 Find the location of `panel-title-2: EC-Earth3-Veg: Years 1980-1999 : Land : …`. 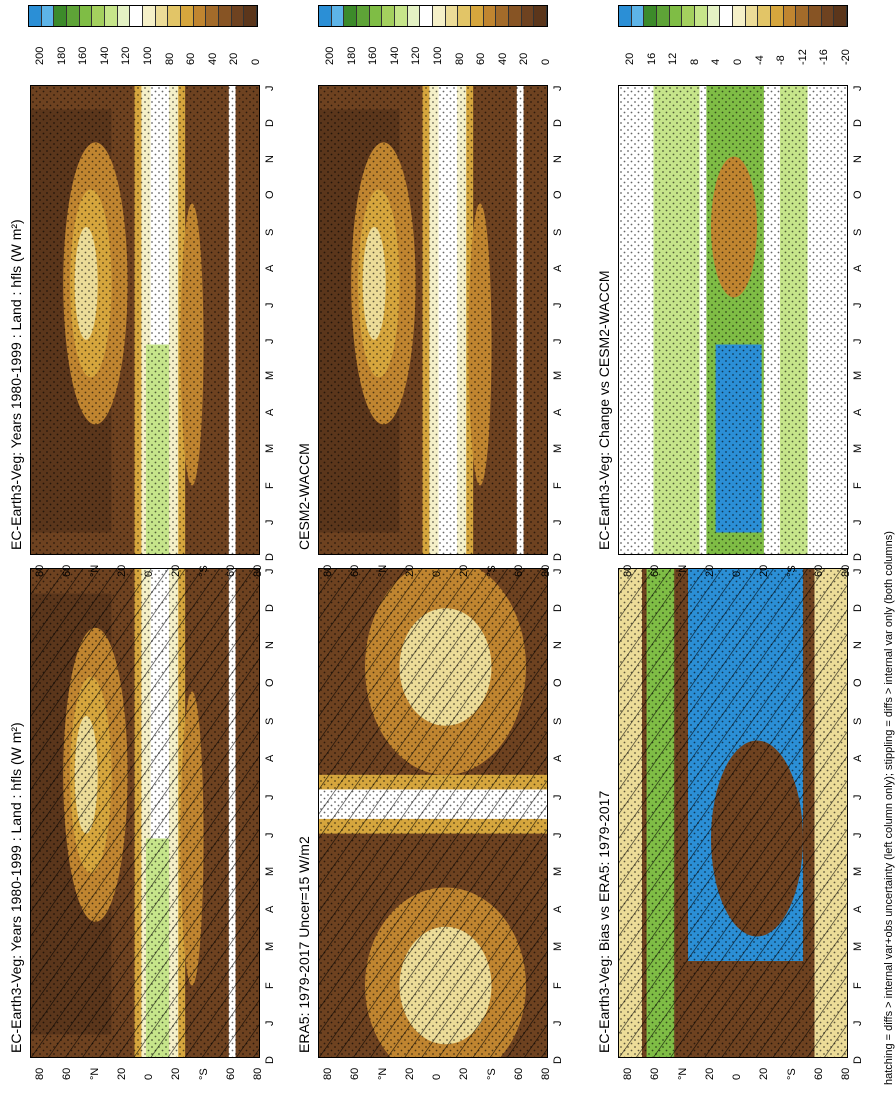

panel-title-2: EC-Earth3-Veg: Years 1980-1999 : Land : … is located at coordinates (16, 384).